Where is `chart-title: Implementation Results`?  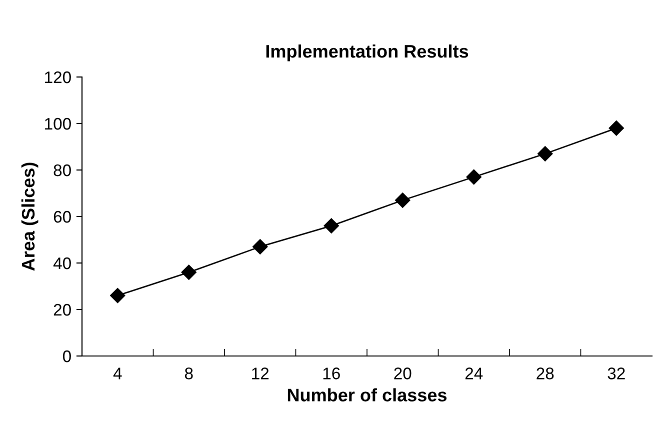 chart-title: Implementation Results is located at coordinates (367, 53).